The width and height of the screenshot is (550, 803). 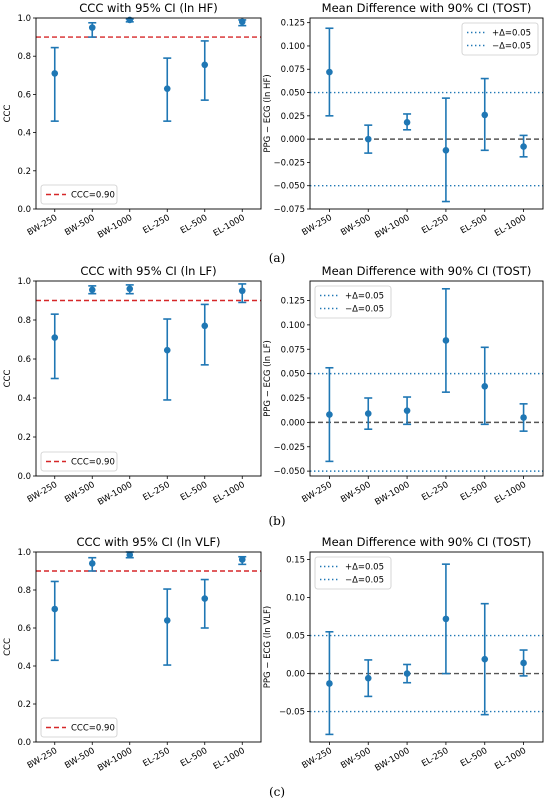 What do you see at coordinates (268, 378) in the screenshot?
I see `y-axis-label: PPG − ECG (ln LF)` at bounding box center [268, 378].